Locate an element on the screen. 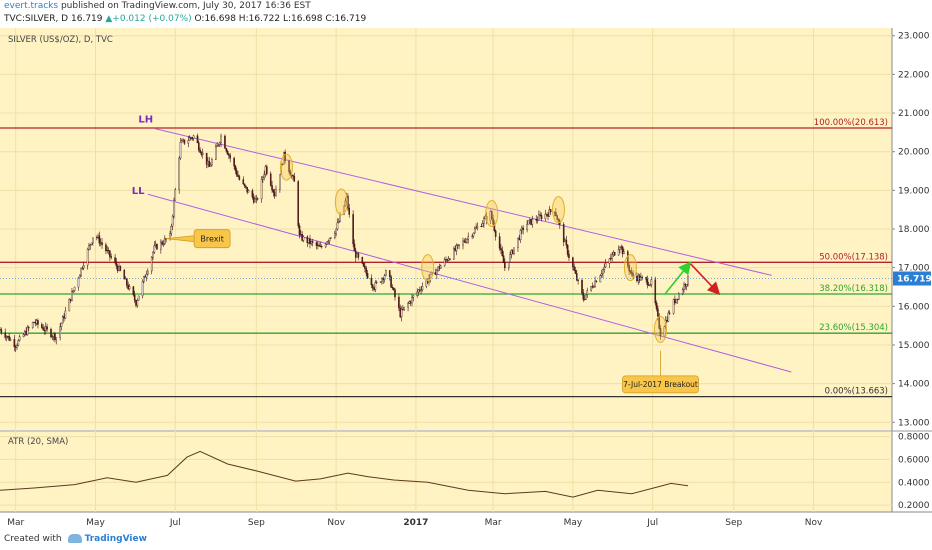 The width and height of the screenshot is (932, 550). atr-tick-label: 0.6000 is located at coordinates (914, 460).